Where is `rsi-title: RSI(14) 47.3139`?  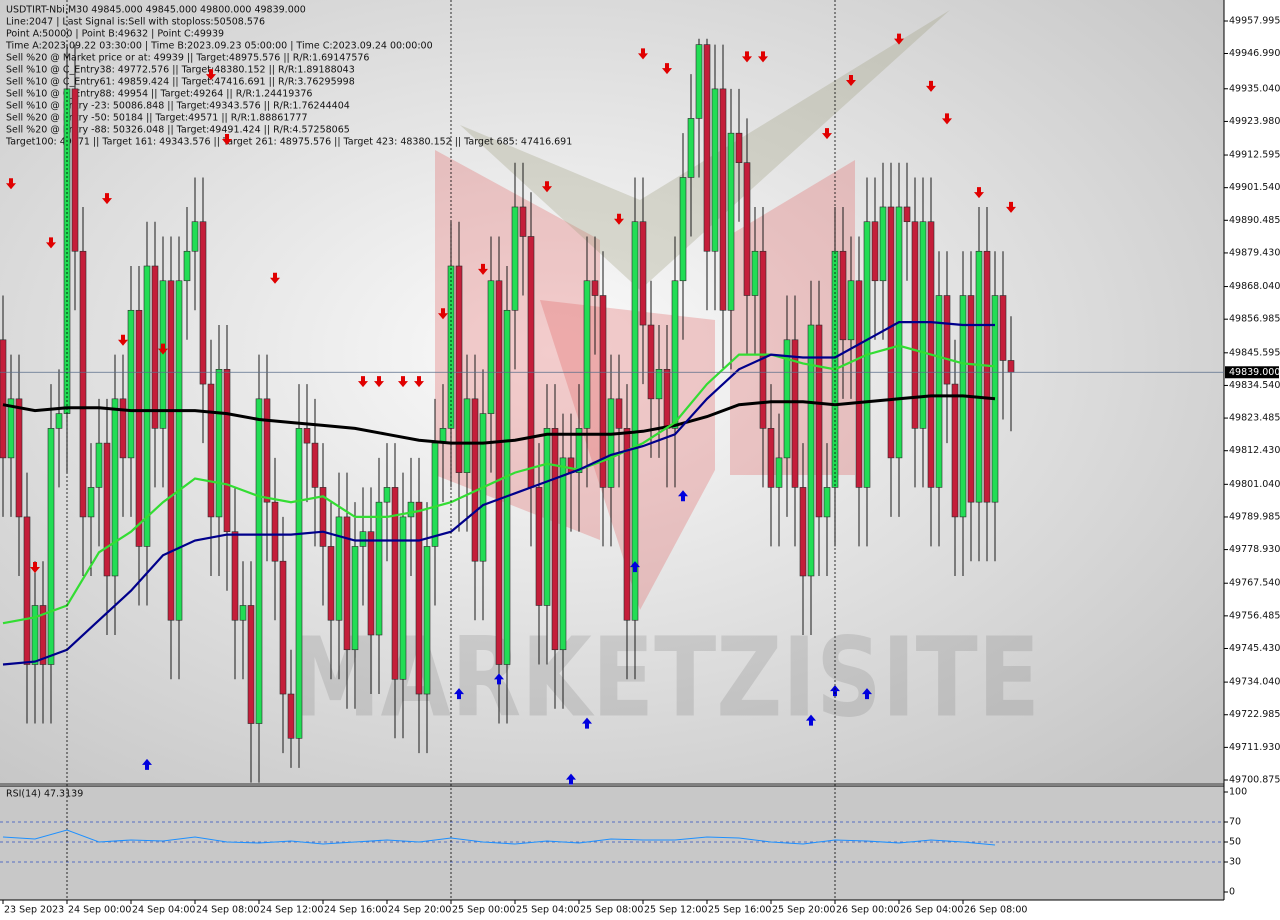 rsi-title: RSI(14) 47.3139 is located at coordinates (44, 794).